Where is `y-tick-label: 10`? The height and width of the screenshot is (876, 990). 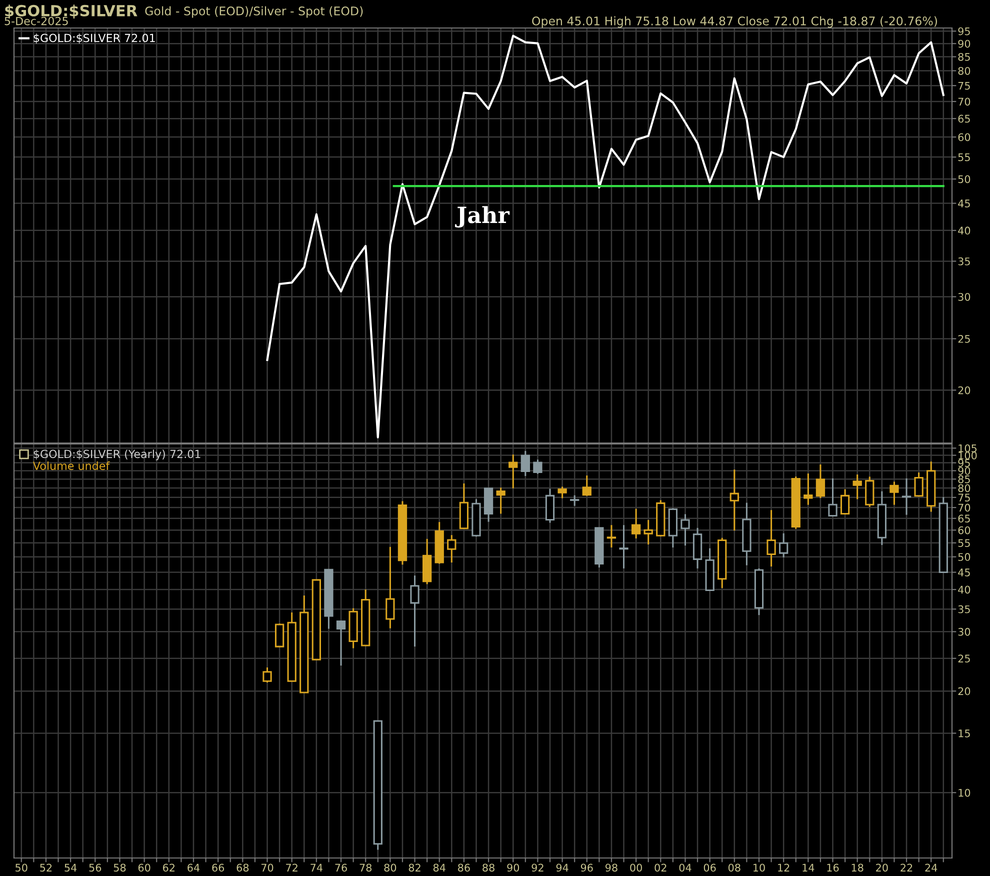
y-tick-label: 10 is located at coordinates (964, 792).